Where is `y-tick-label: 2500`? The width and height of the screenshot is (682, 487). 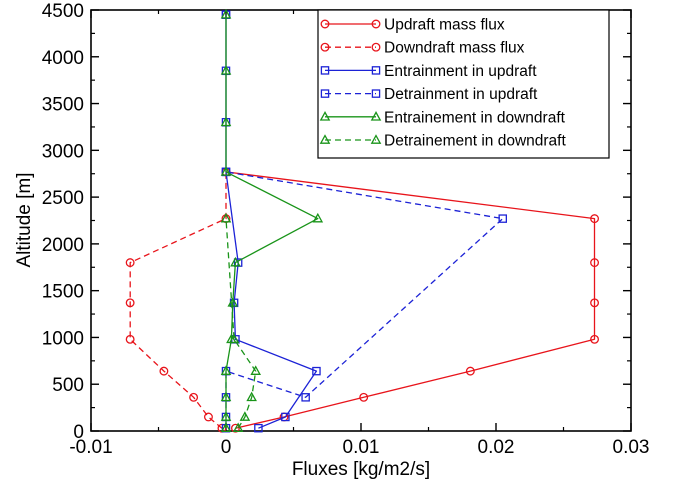
y-tick-label: 2500 is located at coordinates (63, 198).